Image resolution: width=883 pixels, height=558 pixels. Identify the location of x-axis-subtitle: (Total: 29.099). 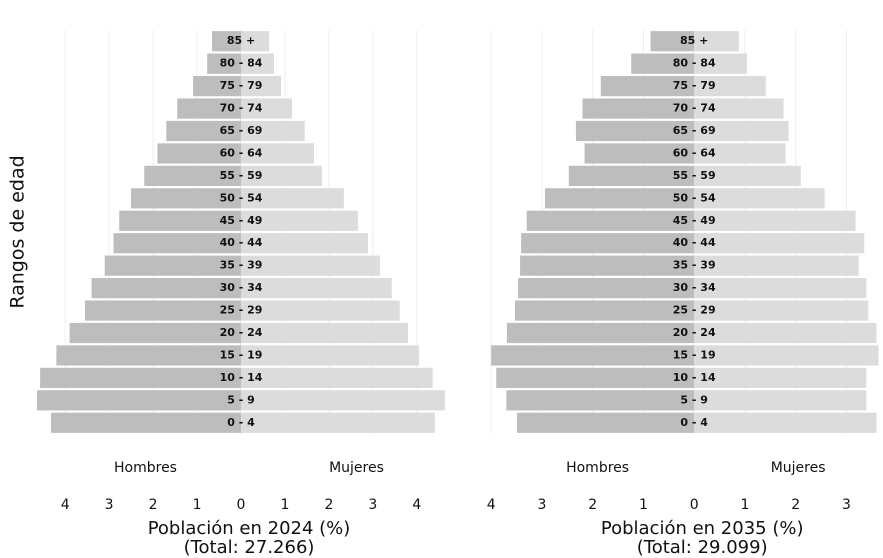
(702, 547).